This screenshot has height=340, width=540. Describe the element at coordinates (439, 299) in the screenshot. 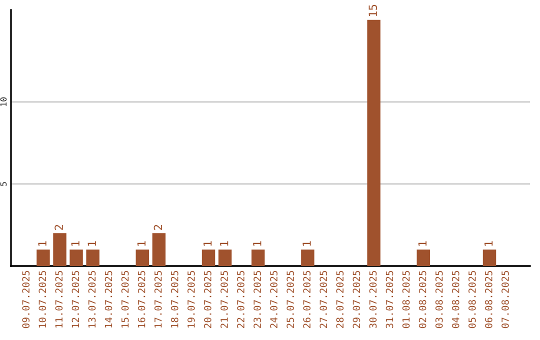

I see `x-tick-label: 03.08.2025` at that location.